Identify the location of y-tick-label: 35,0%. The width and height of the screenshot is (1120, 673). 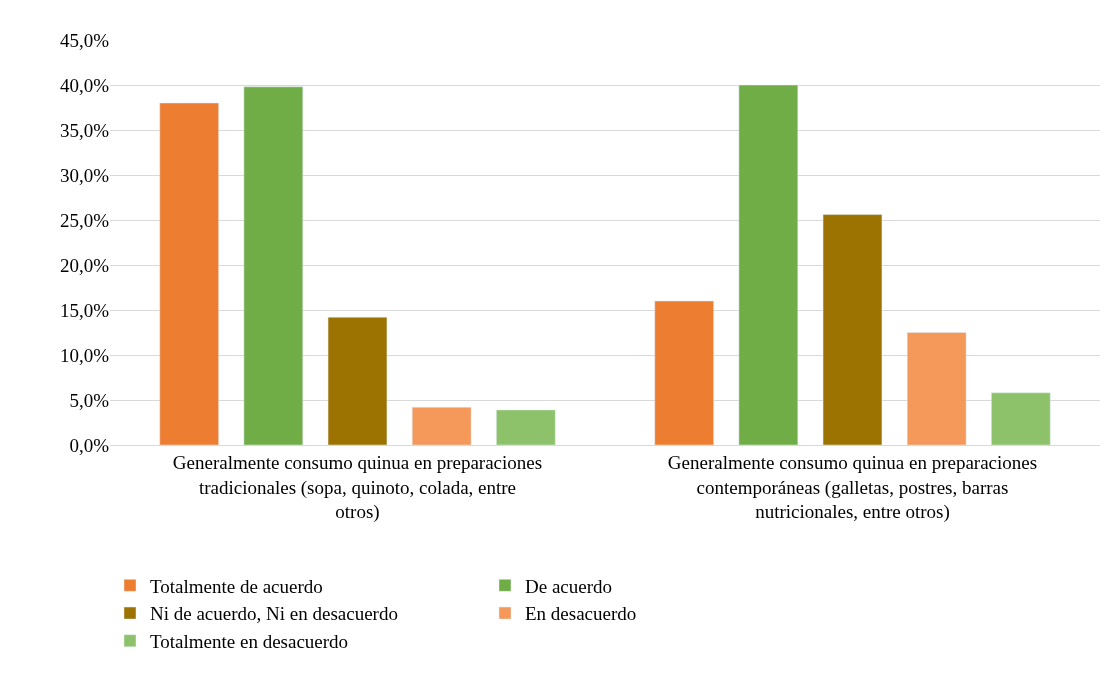
(84, 130).